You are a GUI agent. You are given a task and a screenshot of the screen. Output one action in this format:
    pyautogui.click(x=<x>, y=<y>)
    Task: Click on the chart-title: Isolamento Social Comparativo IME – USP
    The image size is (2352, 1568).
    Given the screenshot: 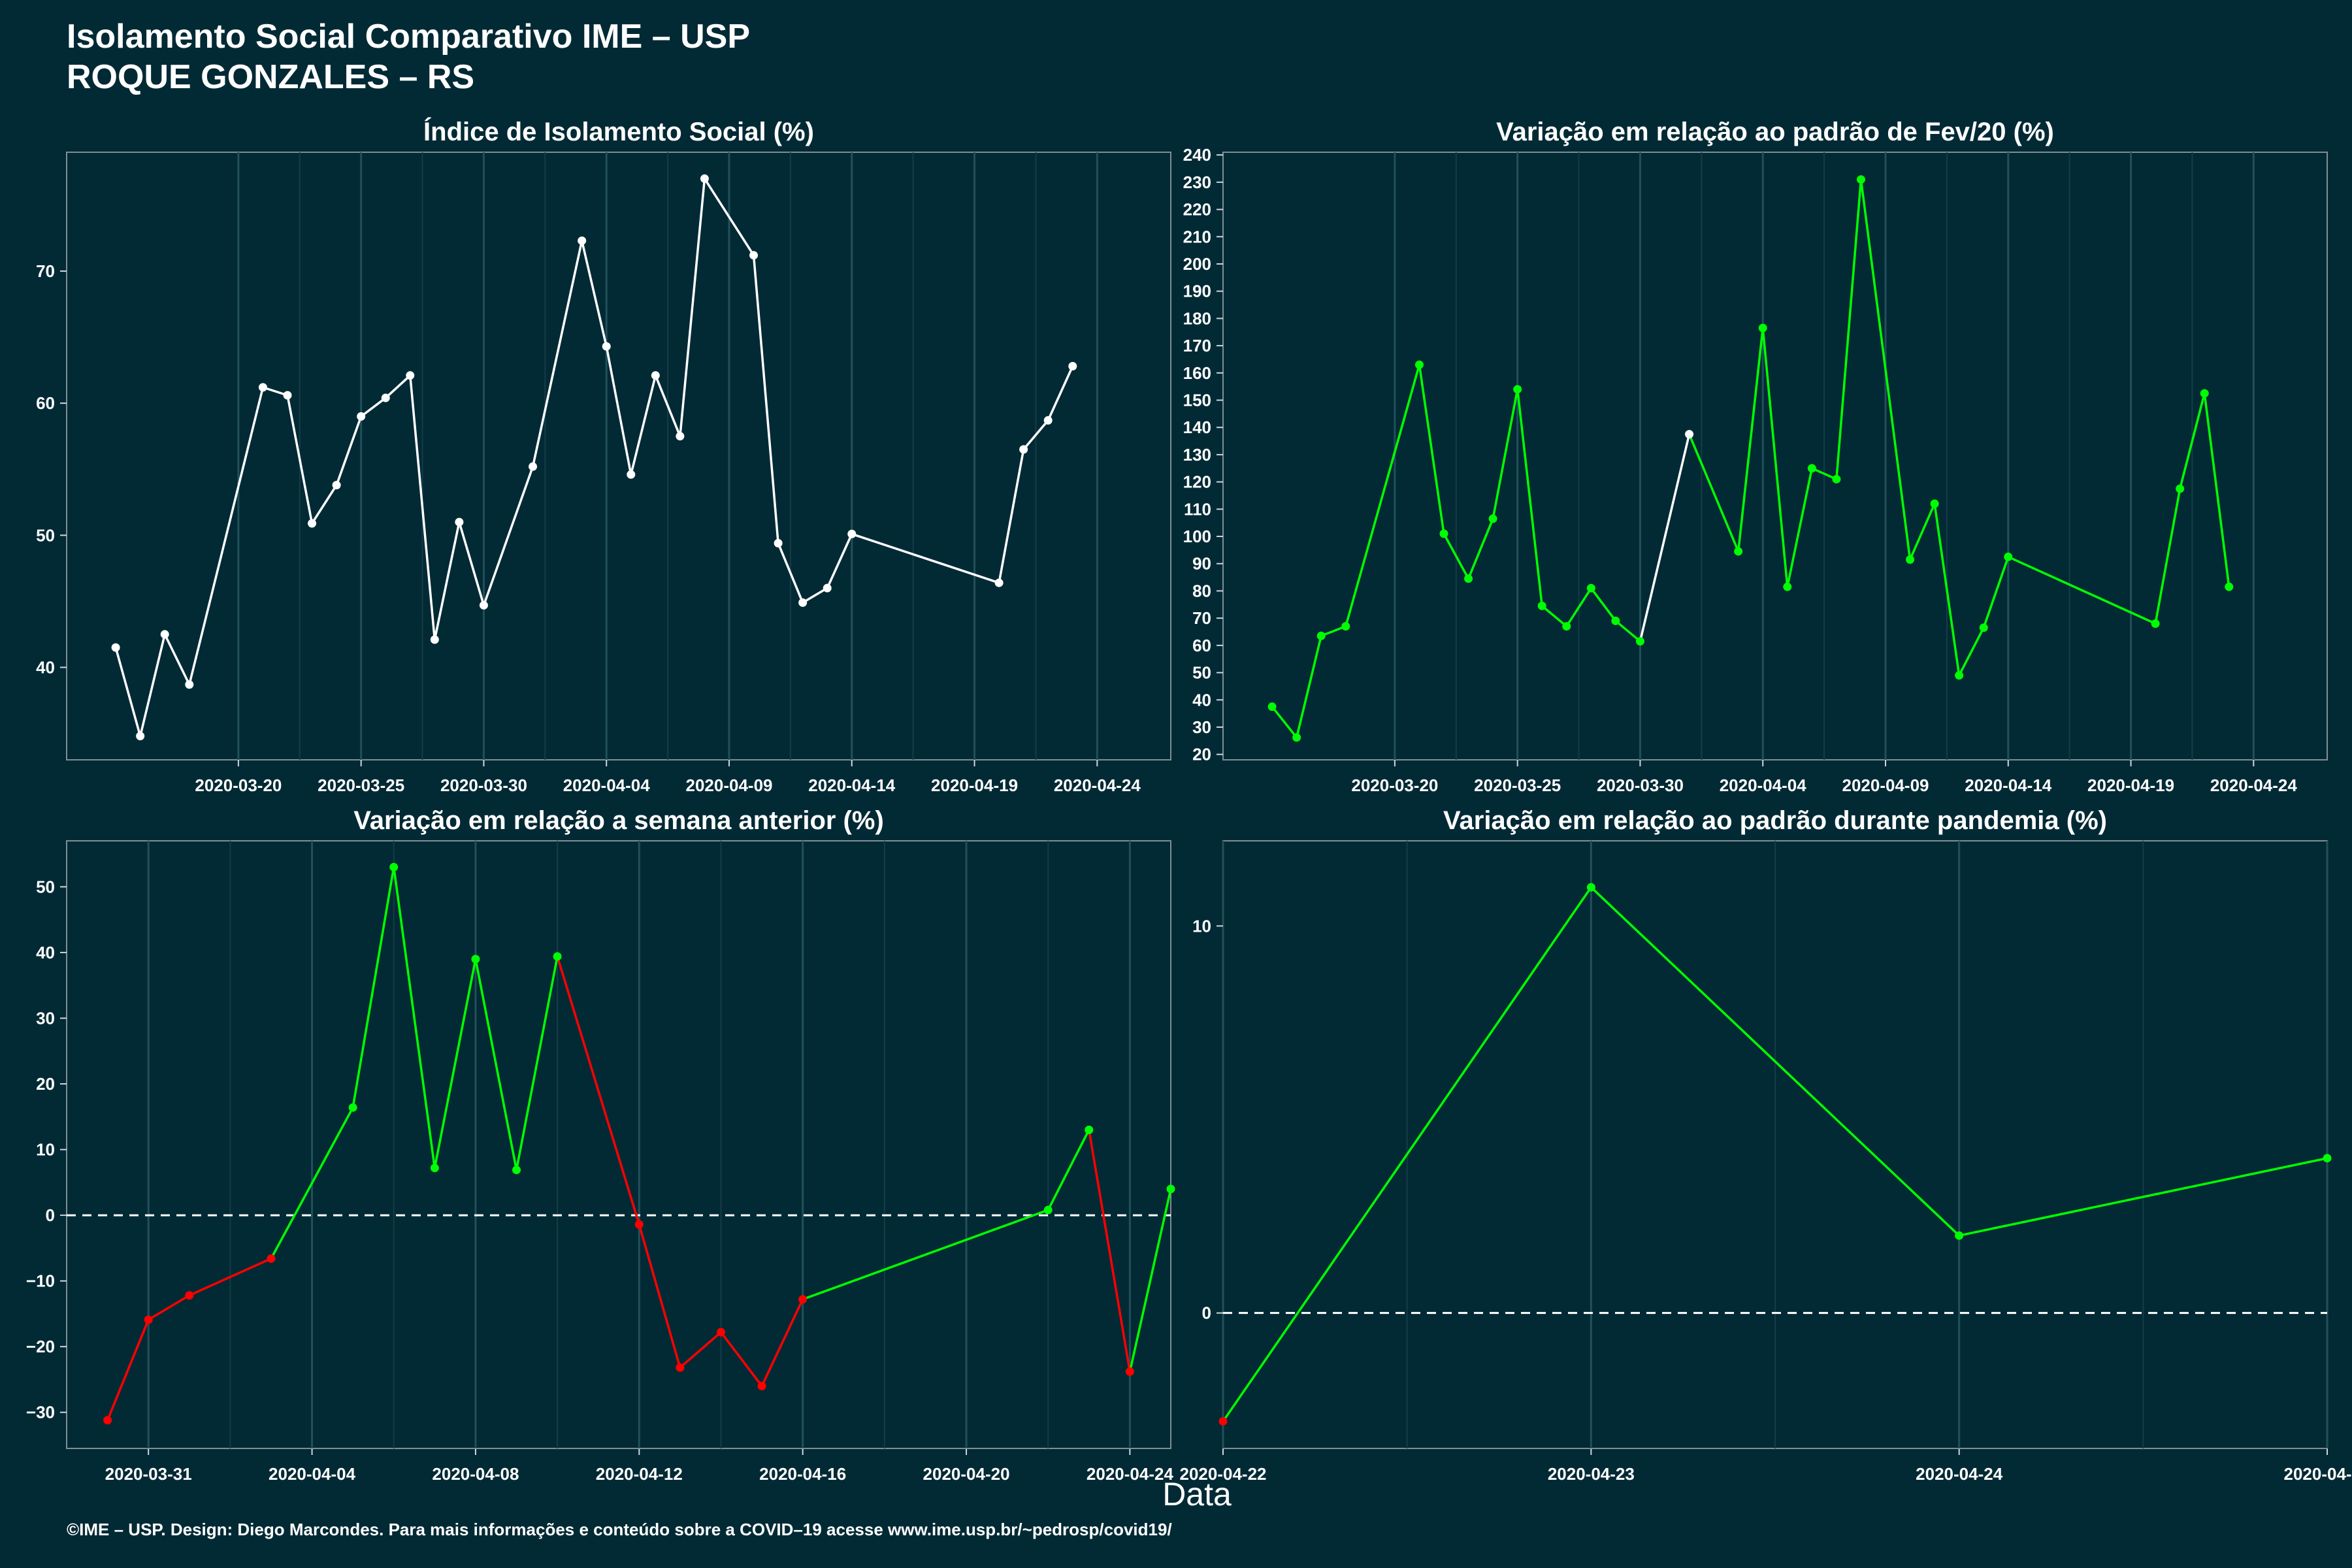 What is the action you would take?
    pyautogui.click(x=409, y=37)
    